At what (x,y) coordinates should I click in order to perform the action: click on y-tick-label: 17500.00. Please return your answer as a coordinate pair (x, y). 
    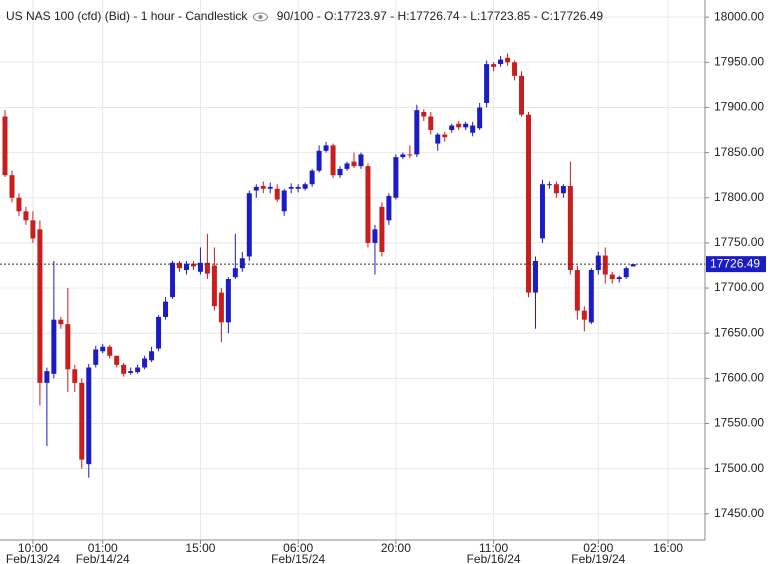
    Looking at the image, I should click on (739, 468).